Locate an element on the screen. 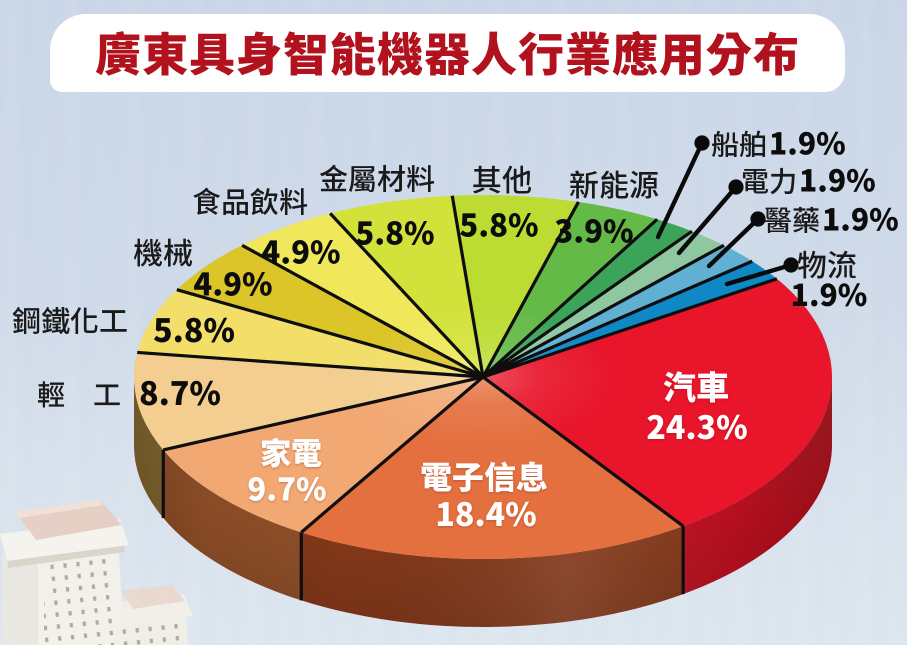  building-right is located at coordinates (152, 615).